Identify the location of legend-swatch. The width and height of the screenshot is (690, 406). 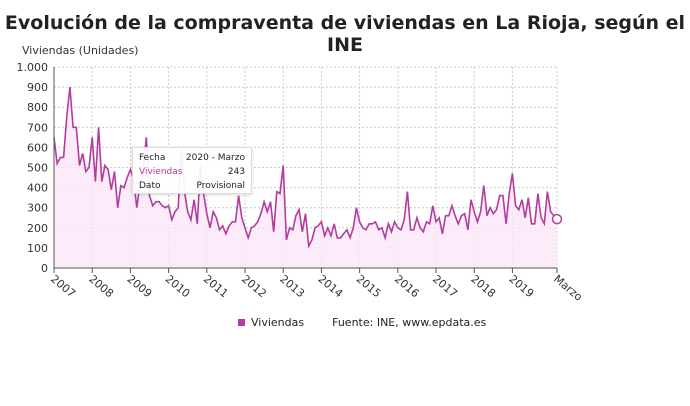
(241, 322).